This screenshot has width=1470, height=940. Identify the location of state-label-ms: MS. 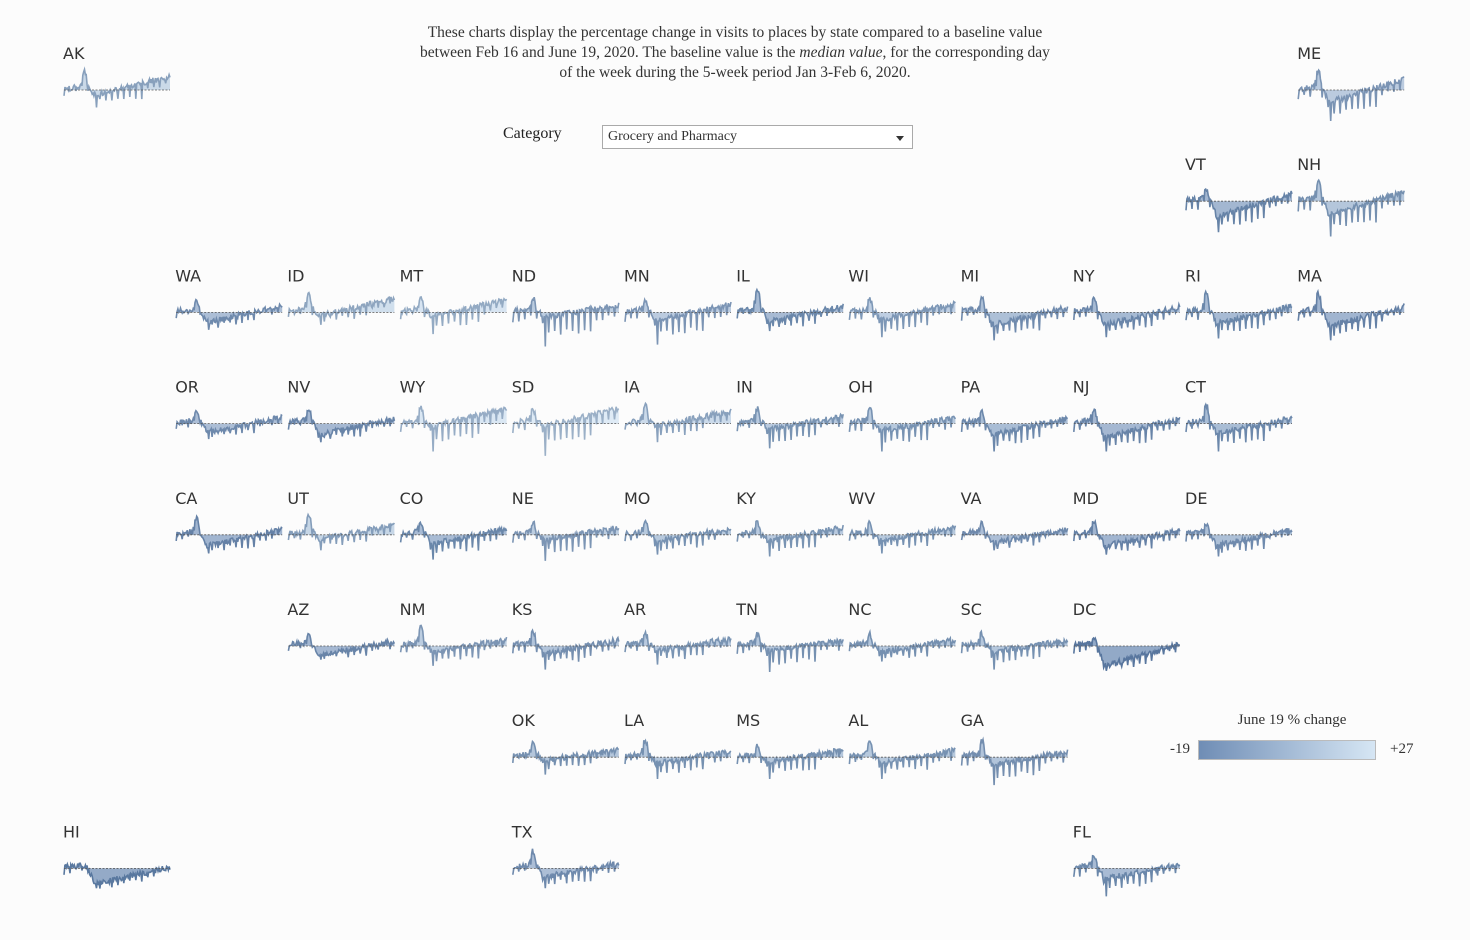
(748, 720).